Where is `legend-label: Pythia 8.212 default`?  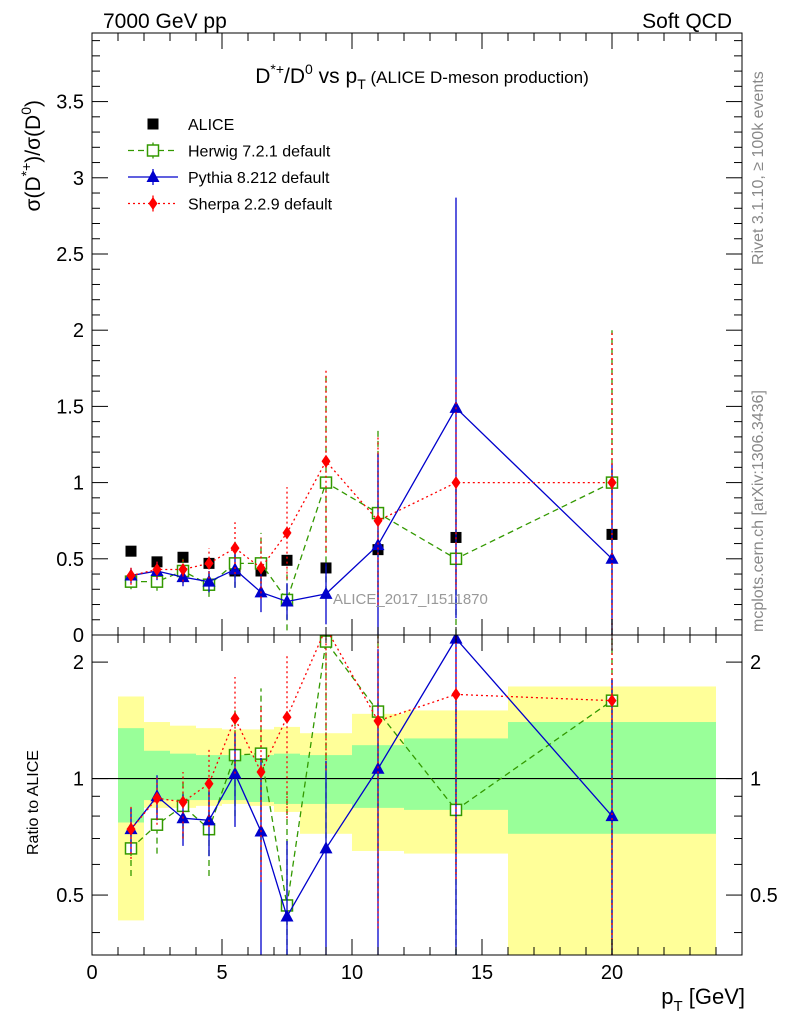
legend-label: Pythia 8.212 default is located at coordinates (259, 178).